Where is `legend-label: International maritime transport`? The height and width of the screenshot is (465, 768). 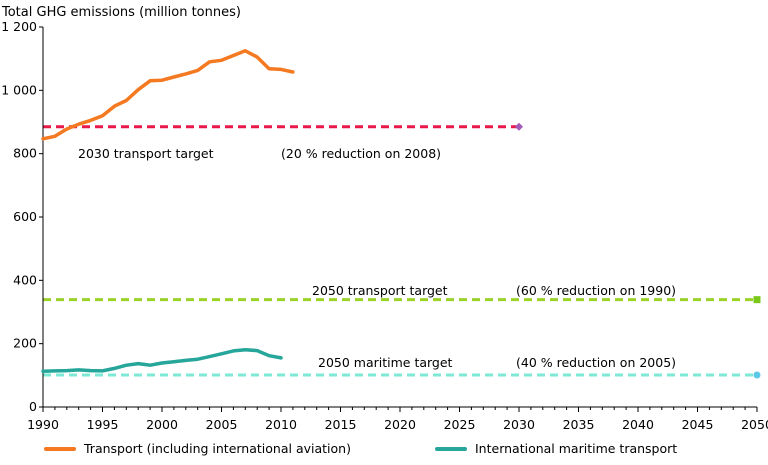
legend-label: International maritime transport is located at coordinates (576, 448).